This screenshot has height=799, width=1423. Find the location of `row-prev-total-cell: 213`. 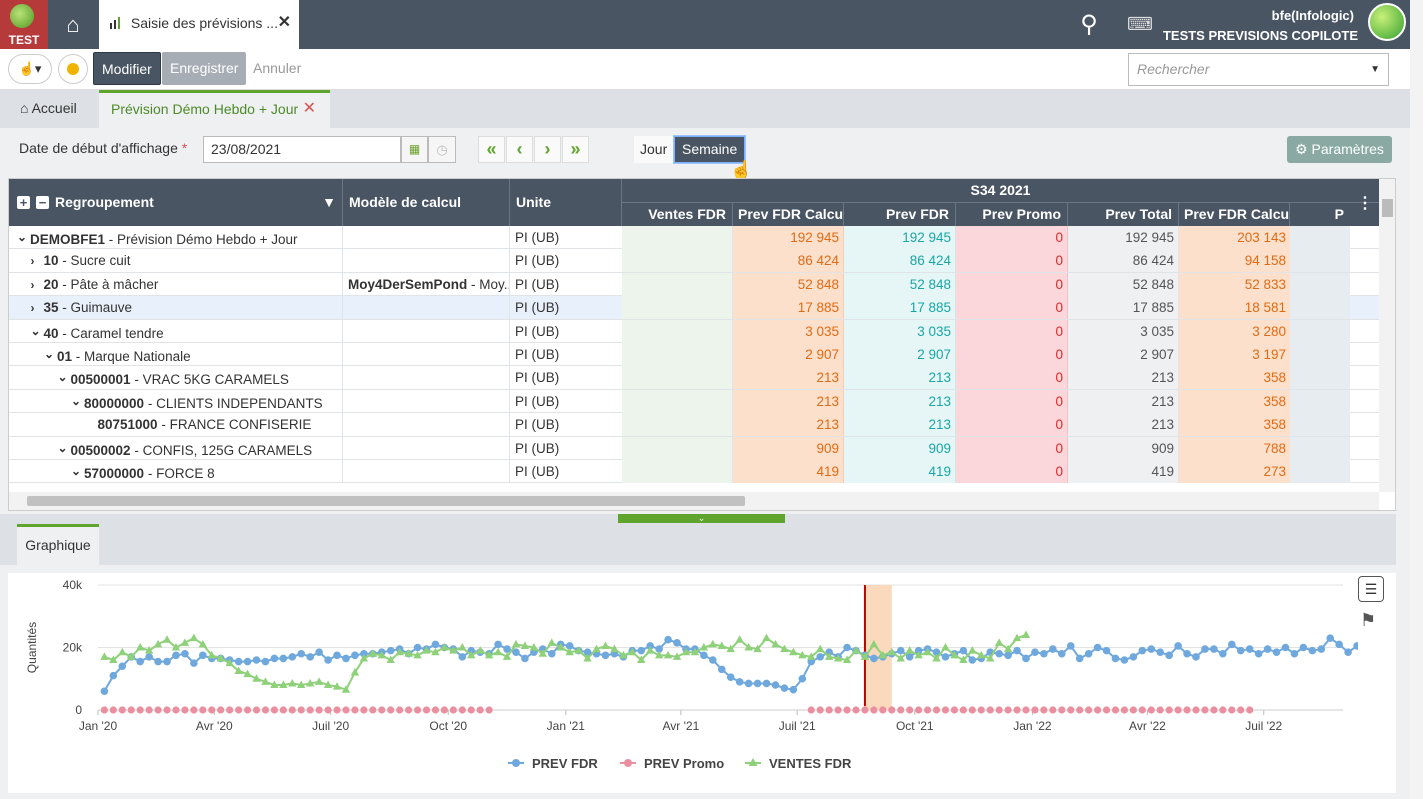

row-prev-total-cell: 213 is located at coordinates (1123, 378).